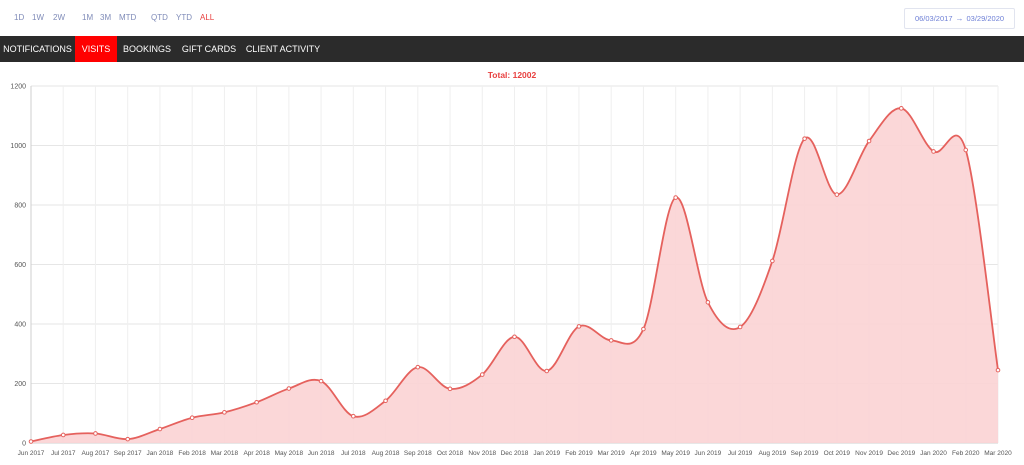 This screenshot has width=1024, height=465. I want to click on y-tick-label: 200, so click(20, 384).